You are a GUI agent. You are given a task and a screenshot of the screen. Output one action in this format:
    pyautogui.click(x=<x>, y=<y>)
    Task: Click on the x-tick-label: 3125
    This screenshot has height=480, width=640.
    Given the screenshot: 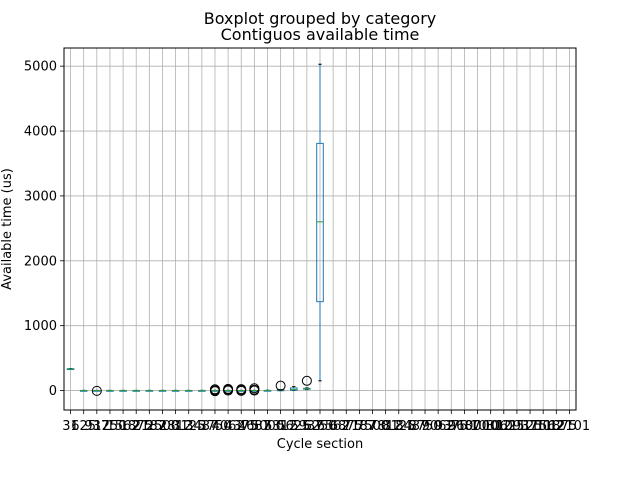 What is the action you would take?
    pyautogui.click(x=188, y=426)
    